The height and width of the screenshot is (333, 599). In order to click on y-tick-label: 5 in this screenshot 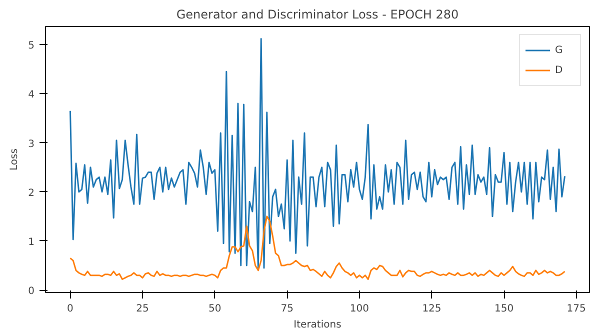, I will do `click(31, 46)`.